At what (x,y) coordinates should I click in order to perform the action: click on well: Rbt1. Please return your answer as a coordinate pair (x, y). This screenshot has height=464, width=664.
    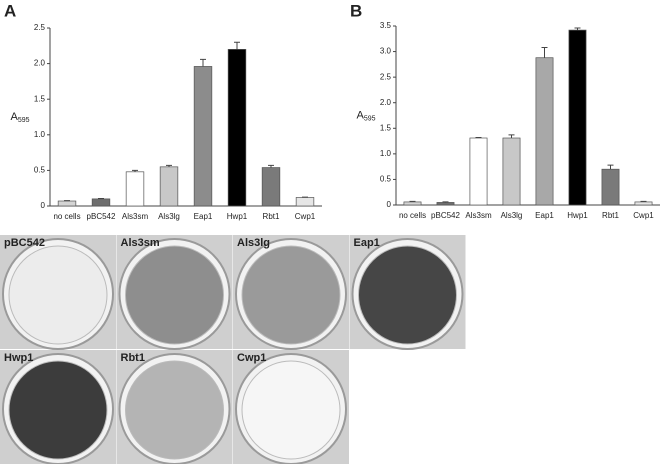
    Looking at the image, I should click on (174, 407).